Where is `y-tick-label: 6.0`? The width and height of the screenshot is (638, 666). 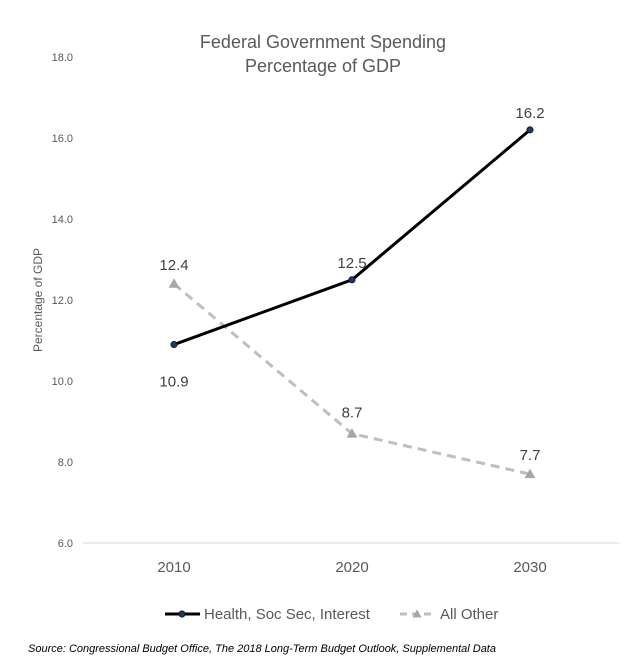
y-tick-label: 6.0 is located at coordinates (65, 544).